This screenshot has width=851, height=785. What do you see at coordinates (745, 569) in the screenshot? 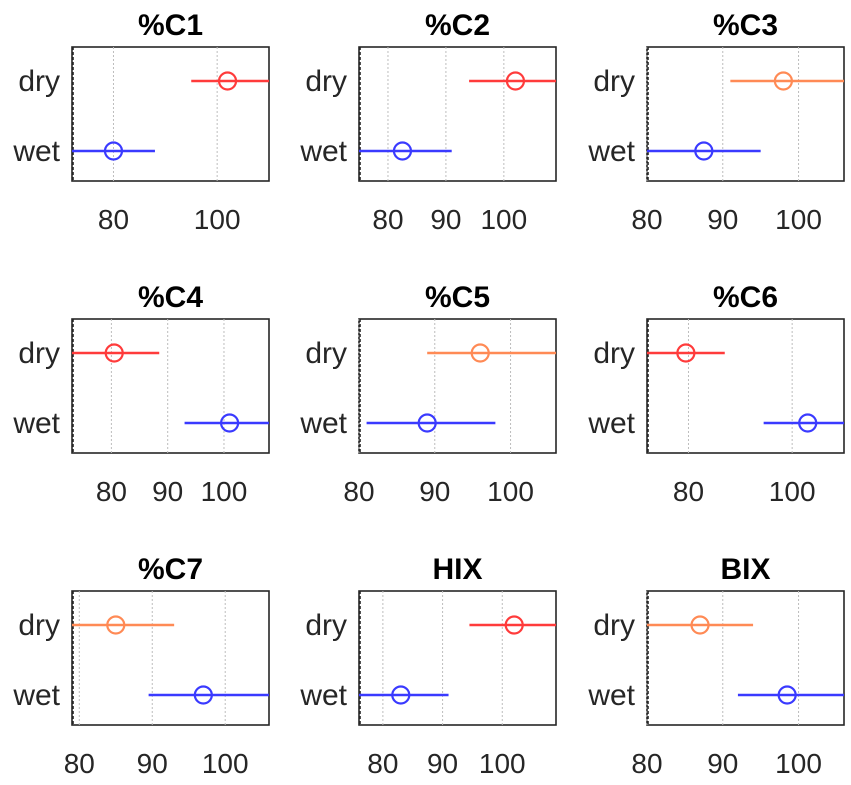
I see `panel-title: BIX` at bounding box center [745, 569].